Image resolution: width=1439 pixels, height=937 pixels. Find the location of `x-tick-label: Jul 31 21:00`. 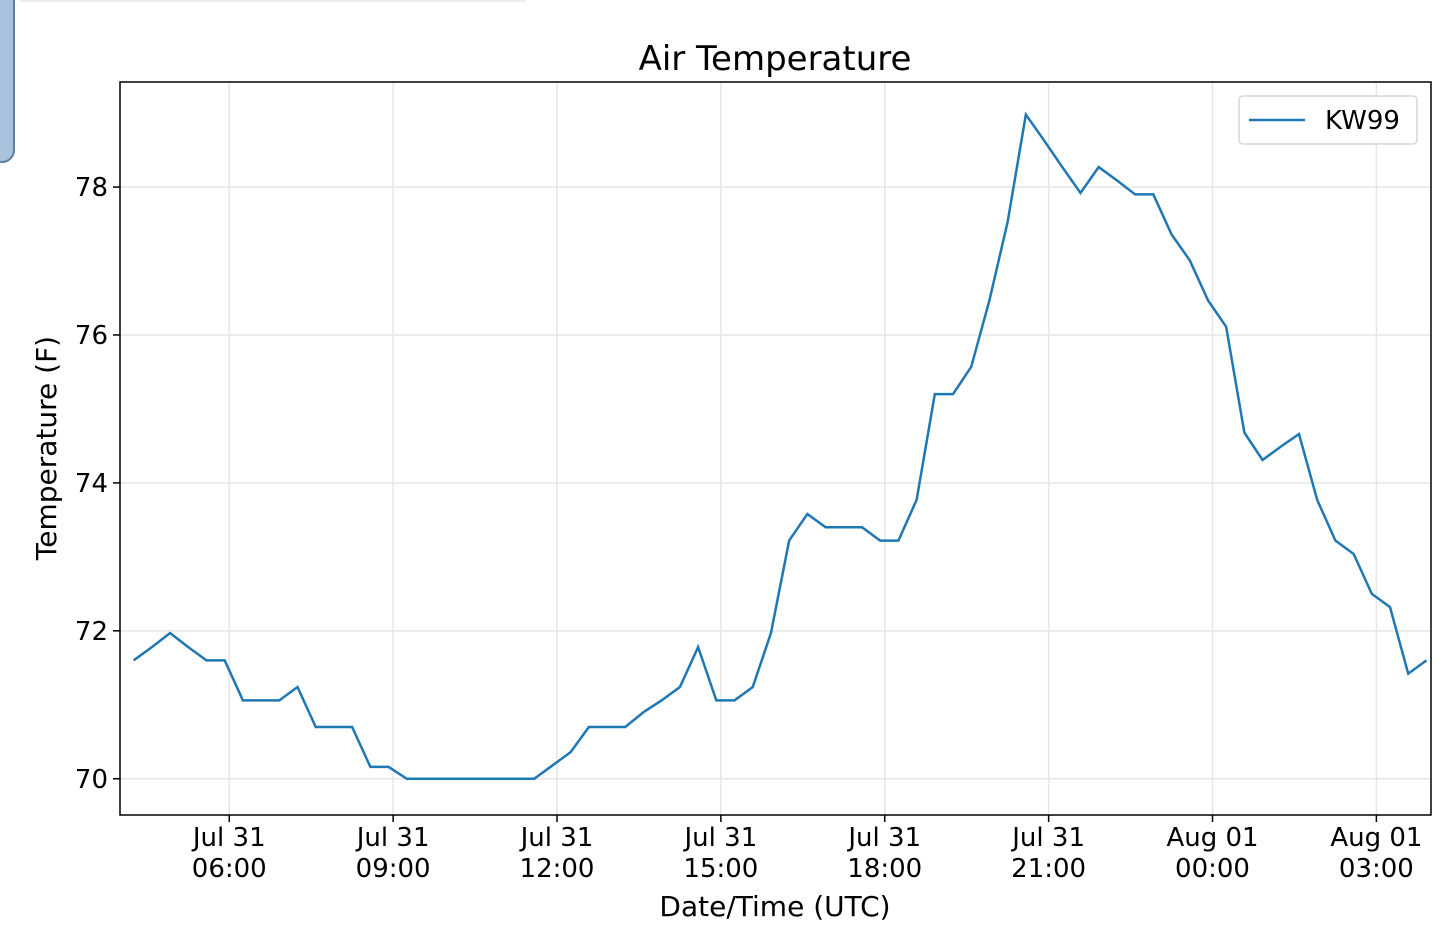

x-tick-label: Jul 31 21:00 is located at coordinates (1049, 853).